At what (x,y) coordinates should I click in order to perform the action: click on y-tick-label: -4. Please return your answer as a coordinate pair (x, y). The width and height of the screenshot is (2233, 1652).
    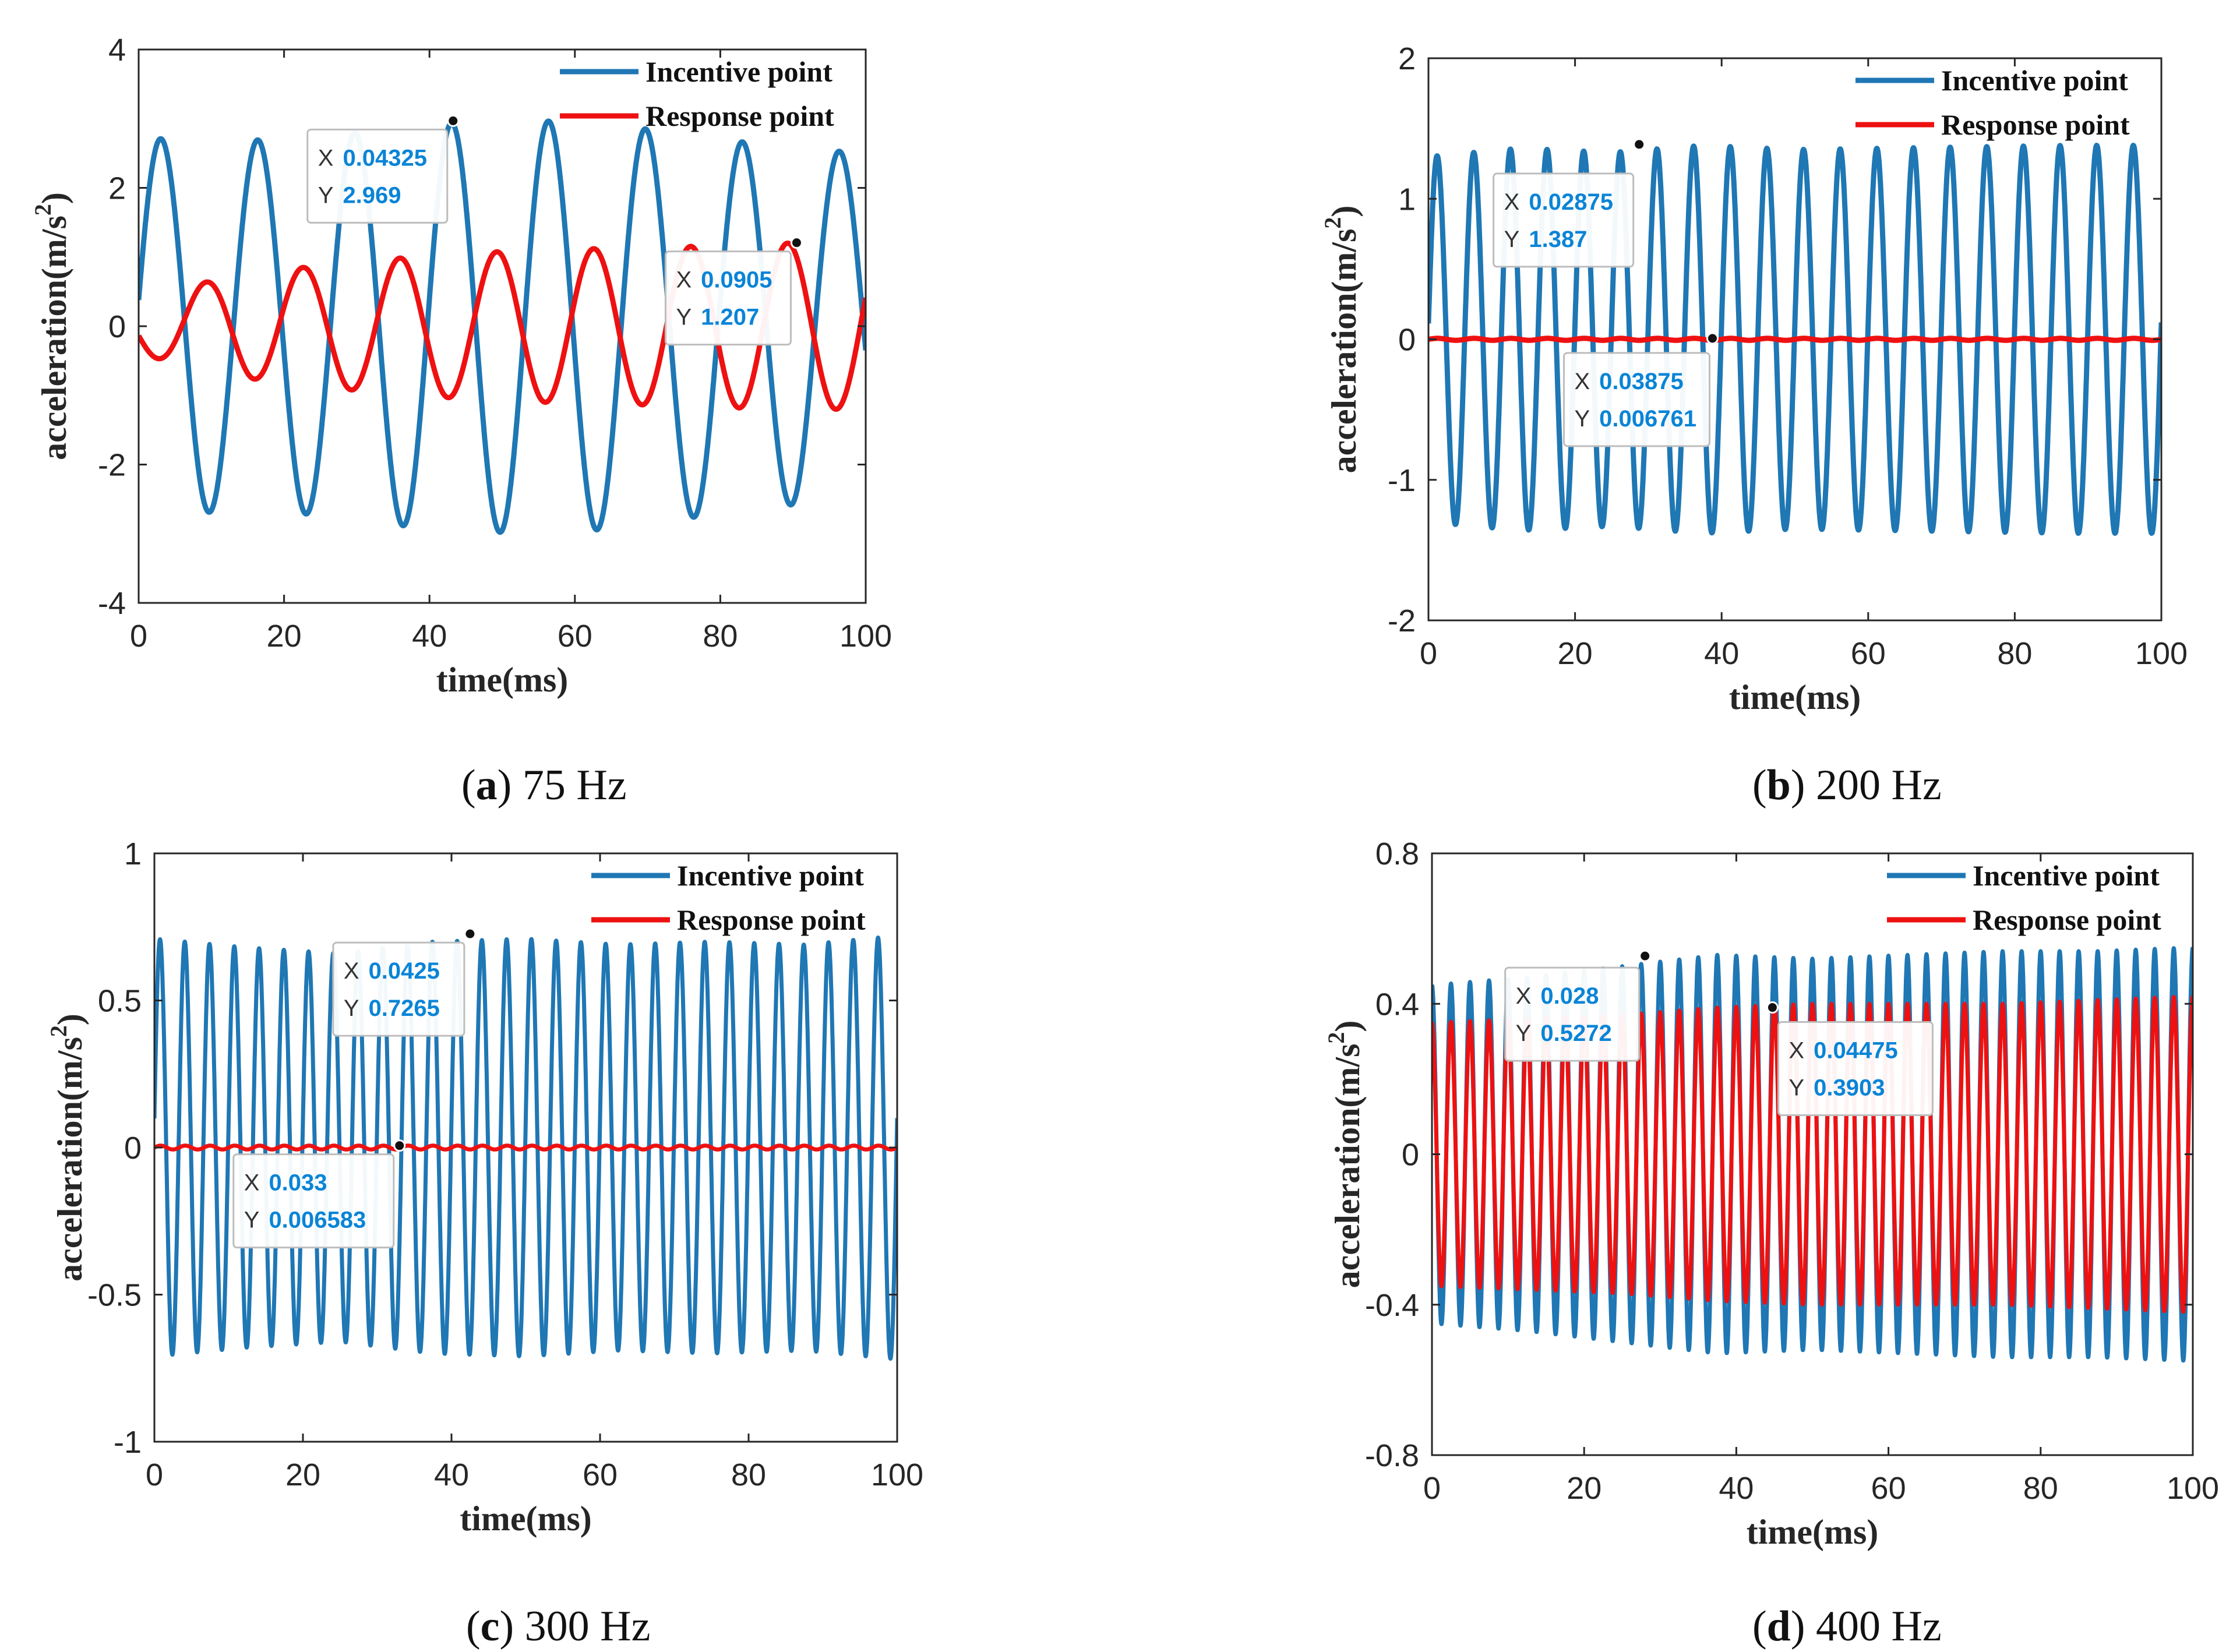
    Looking at the image, I should click on (112, 603).